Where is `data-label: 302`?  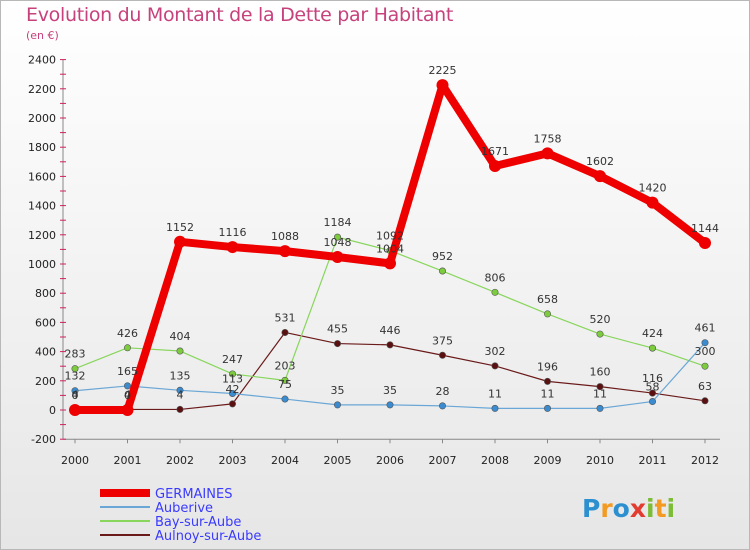 data-label: 302 is located at coordinates (495, 351).